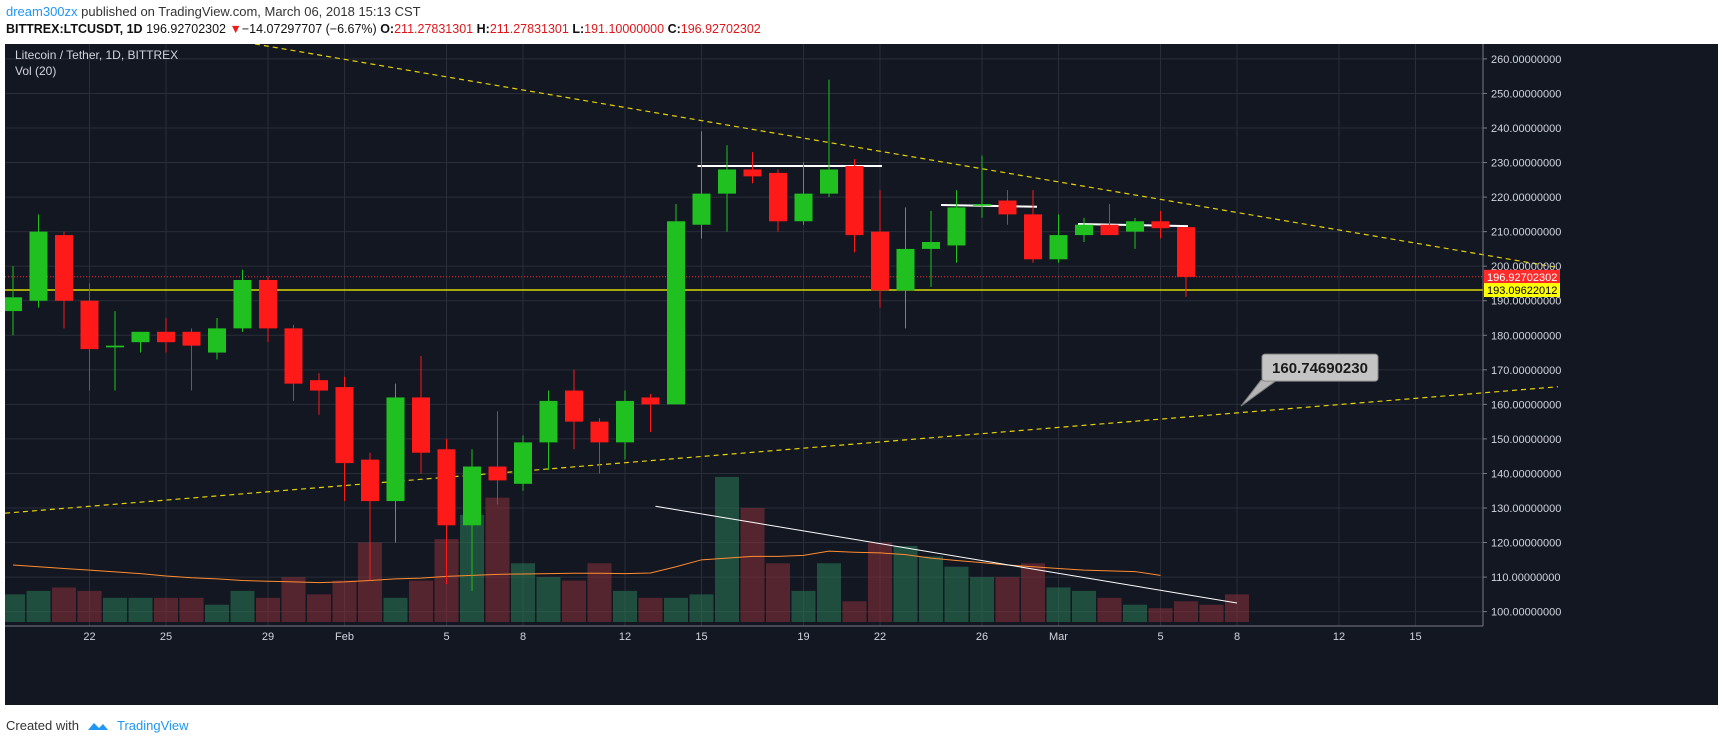 Image resolution: width=1723 pixels, height=744 pixels. Describe the element at coordinates (89, 637) in the screenshot. I see `time-tick-label: 22` at that location.